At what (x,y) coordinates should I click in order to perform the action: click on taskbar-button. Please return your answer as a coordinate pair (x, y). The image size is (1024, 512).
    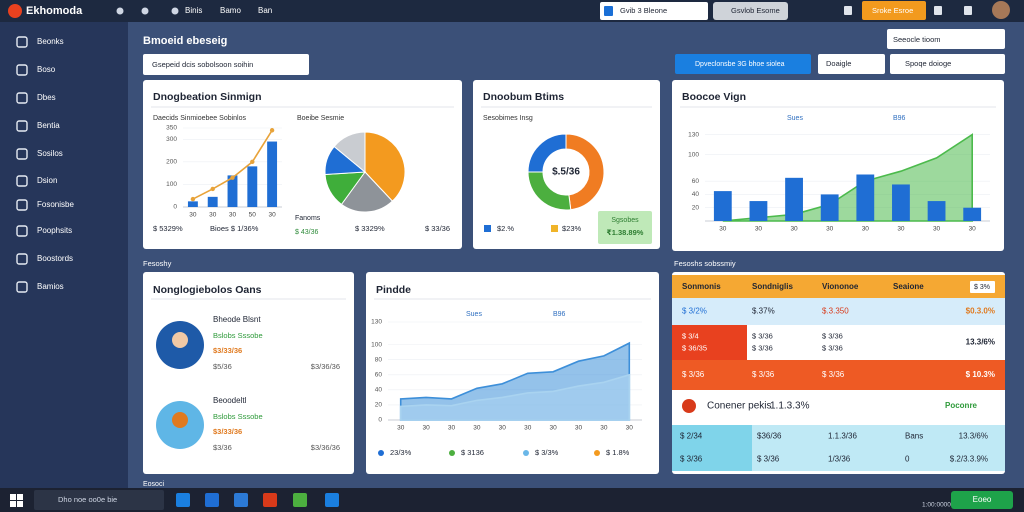
    Looking at the image, I should click on (982, 500).